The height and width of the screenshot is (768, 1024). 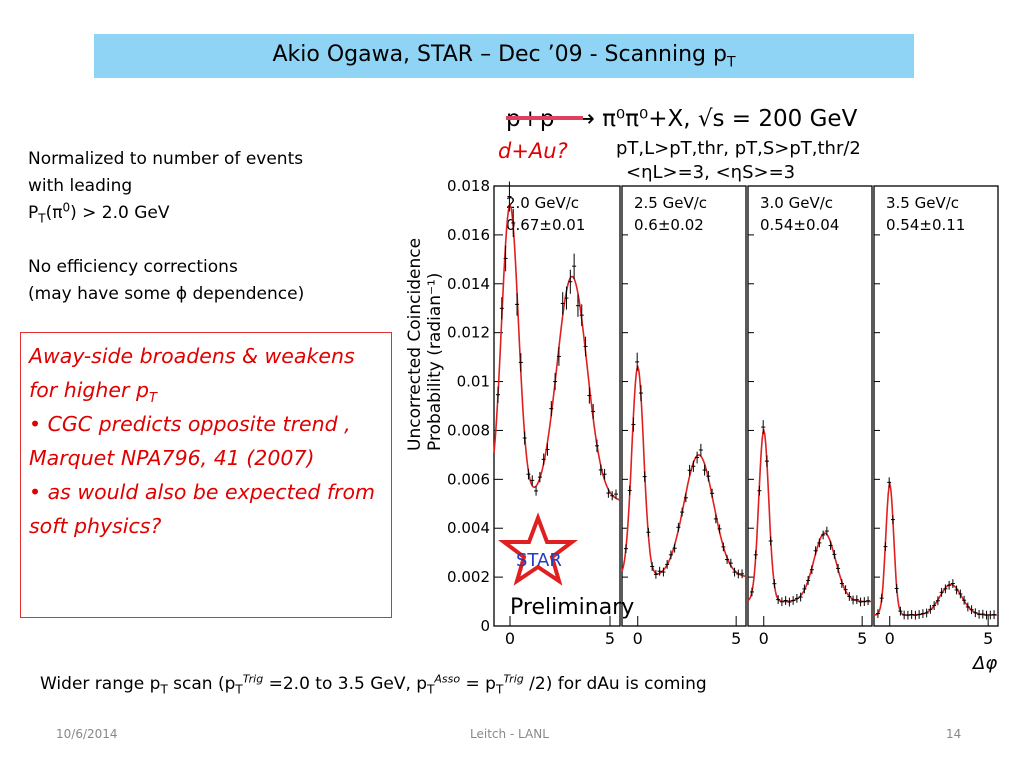 What do you see at coordinates (922, 203) in the screenshot?
I see `panel-pt-label: 3.5 GeV/c` at bounding box center [922, 203].